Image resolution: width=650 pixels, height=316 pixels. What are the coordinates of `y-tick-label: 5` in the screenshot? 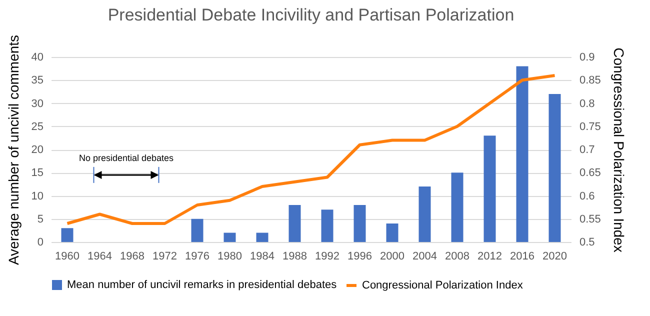 It's located at (40, 219).